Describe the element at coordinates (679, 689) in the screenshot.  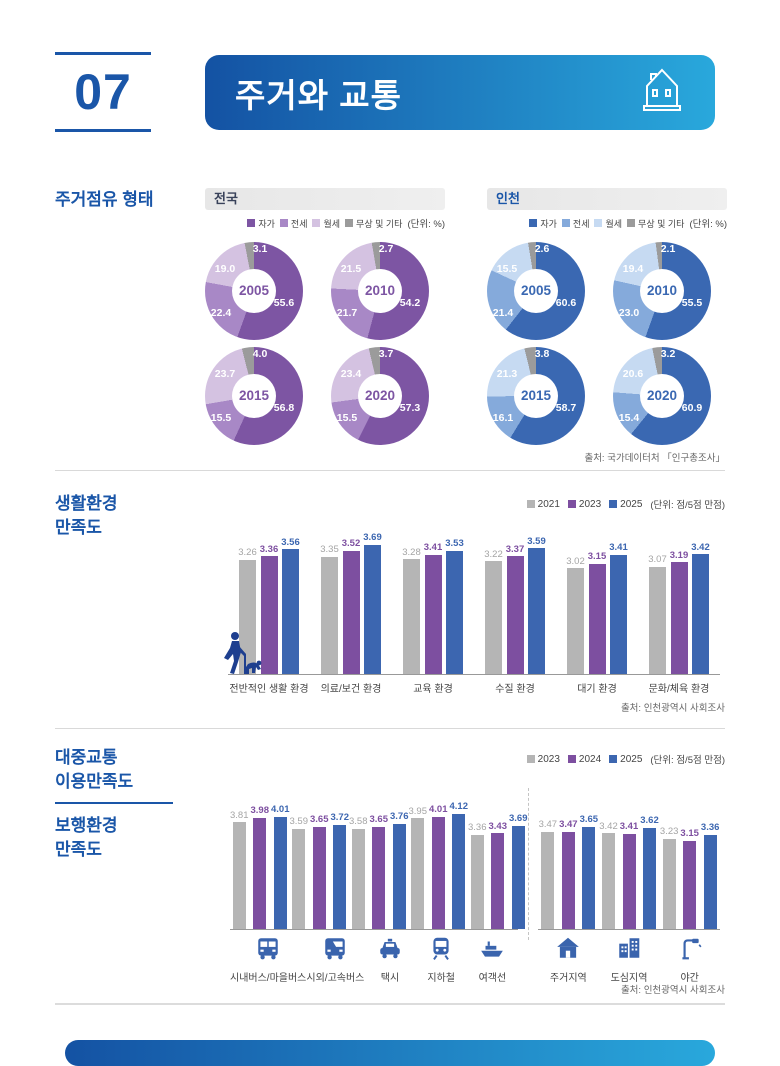
I see `category-label: 문화/체육 환경` at that location.